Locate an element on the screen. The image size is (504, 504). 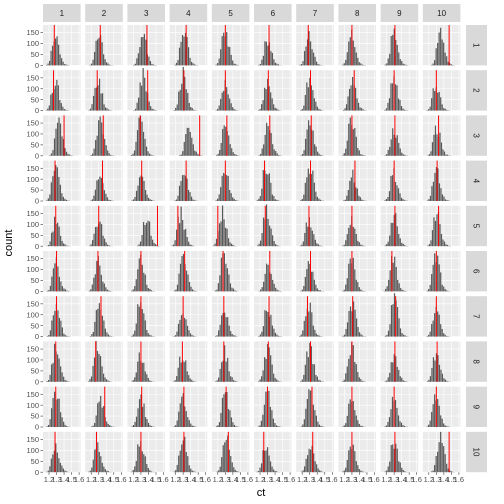
row-strip-label: 2 is located at coordinates (476, 90).